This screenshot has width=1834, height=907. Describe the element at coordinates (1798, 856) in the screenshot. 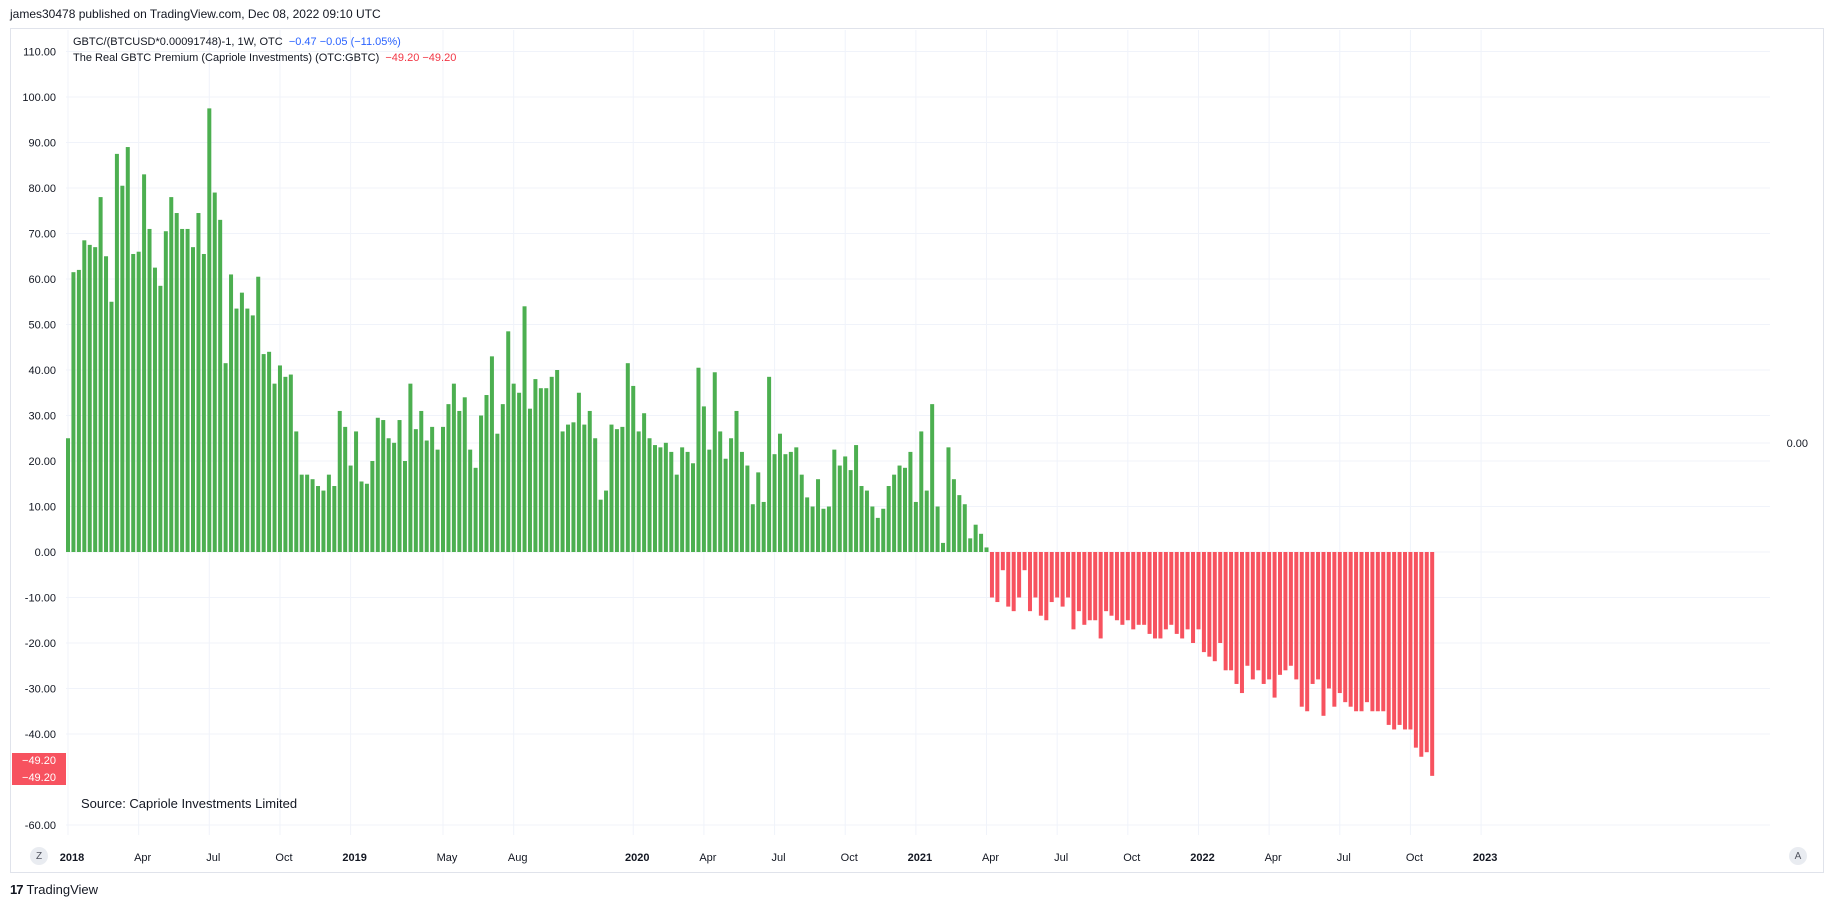

I see `auto-scale-button: A` at that location.